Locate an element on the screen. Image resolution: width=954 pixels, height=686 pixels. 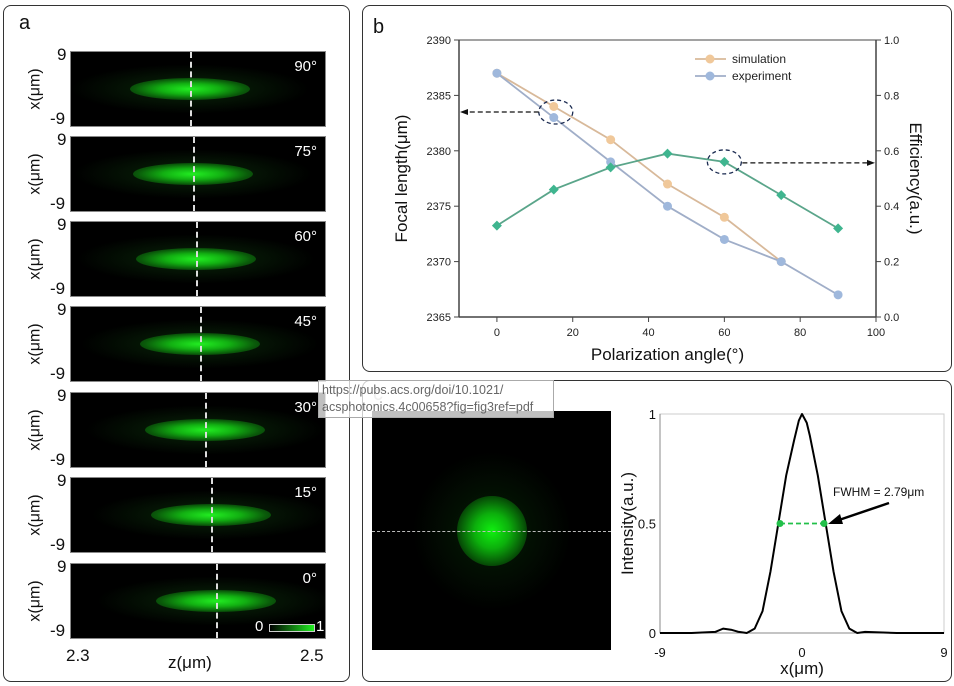
intensity-strip: 75° is located at coordinates (198, 174).